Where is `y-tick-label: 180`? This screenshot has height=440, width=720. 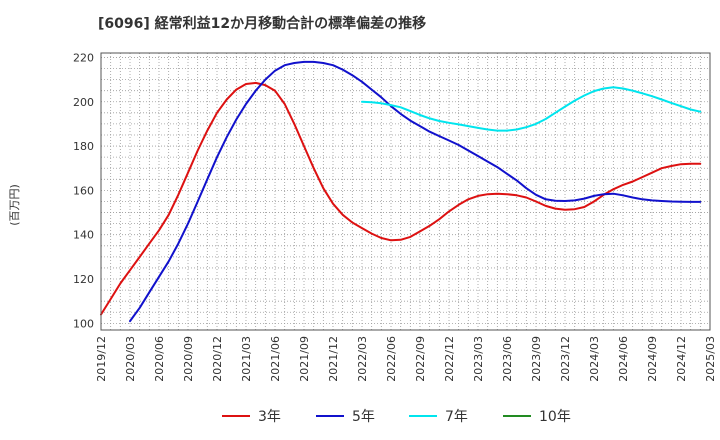
y-tick-label: 180 is located at coordinates (83, 146).